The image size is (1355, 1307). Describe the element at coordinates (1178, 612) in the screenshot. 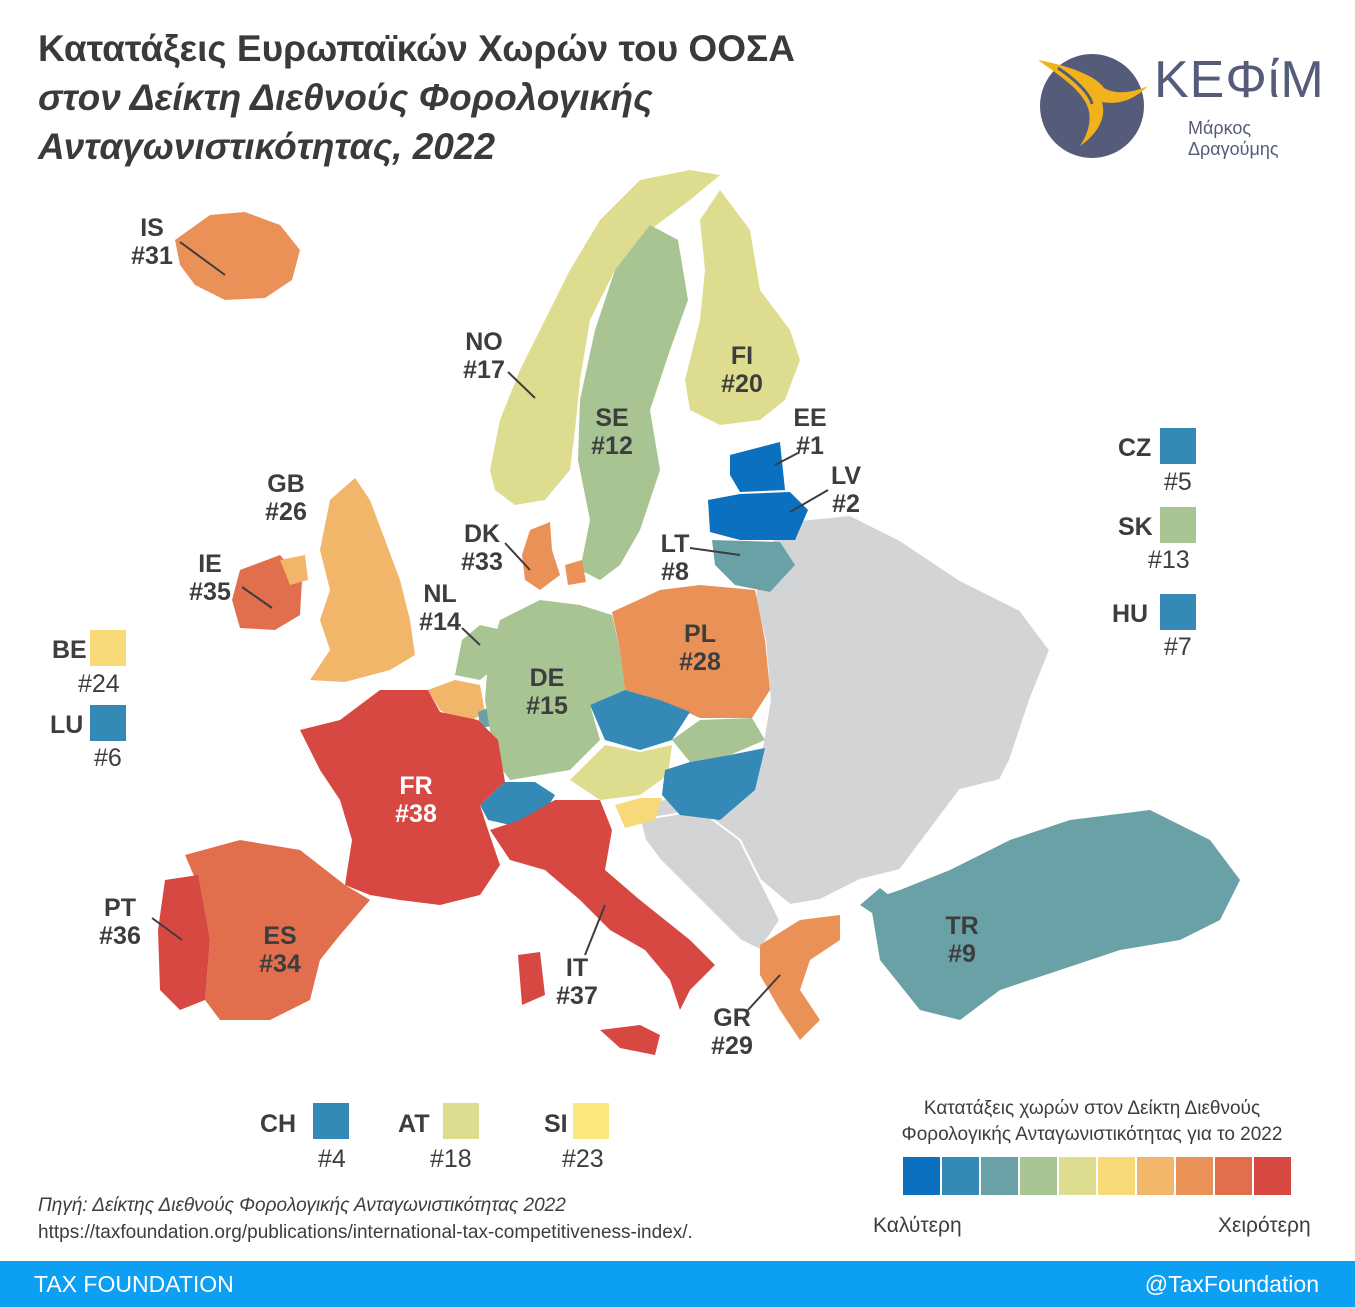

I see `key-hu-swatch` at that location.